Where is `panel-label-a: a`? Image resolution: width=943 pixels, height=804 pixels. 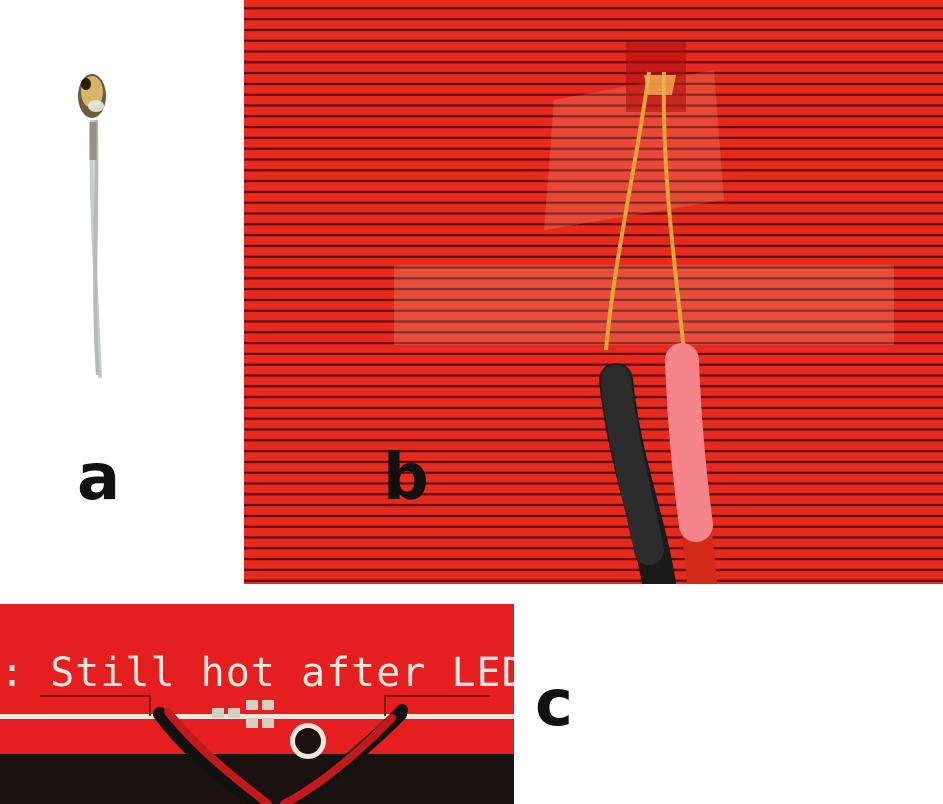
panel-label-a: a is located at coordinates (99, 478).